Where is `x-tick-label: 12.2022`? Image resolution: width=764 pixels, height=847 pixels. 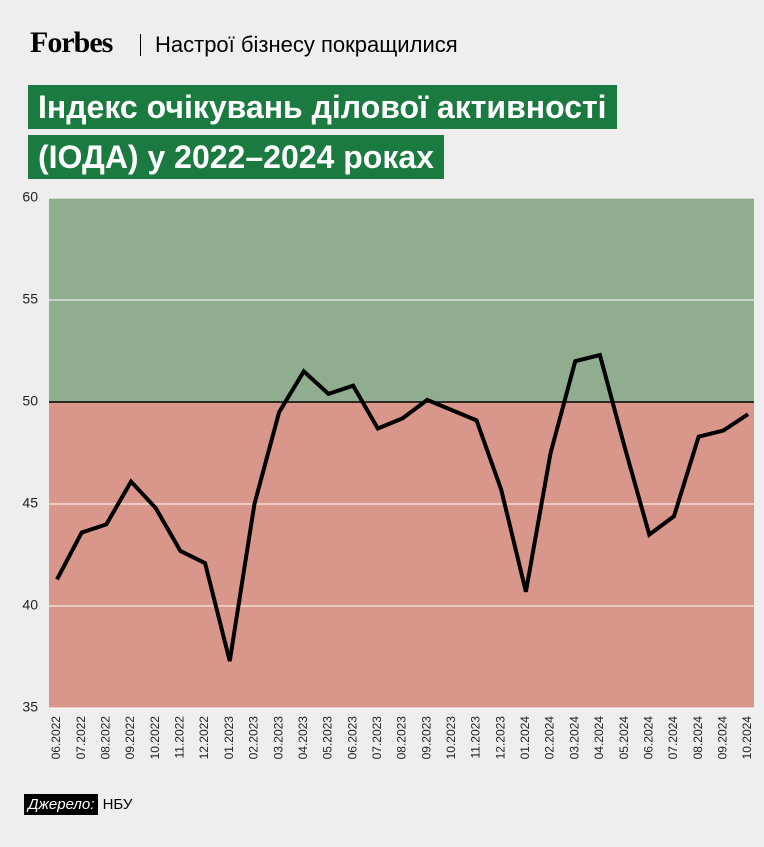 x-tick-label: 12.2022 is located at coordinates (204, 738).